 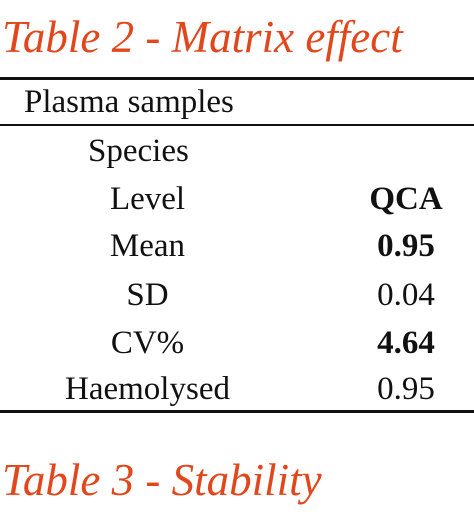 What do you see at coordinates (406, 295) in the screenshot?
I see `sd-value: 0.04` at bounding box center [406, 295].